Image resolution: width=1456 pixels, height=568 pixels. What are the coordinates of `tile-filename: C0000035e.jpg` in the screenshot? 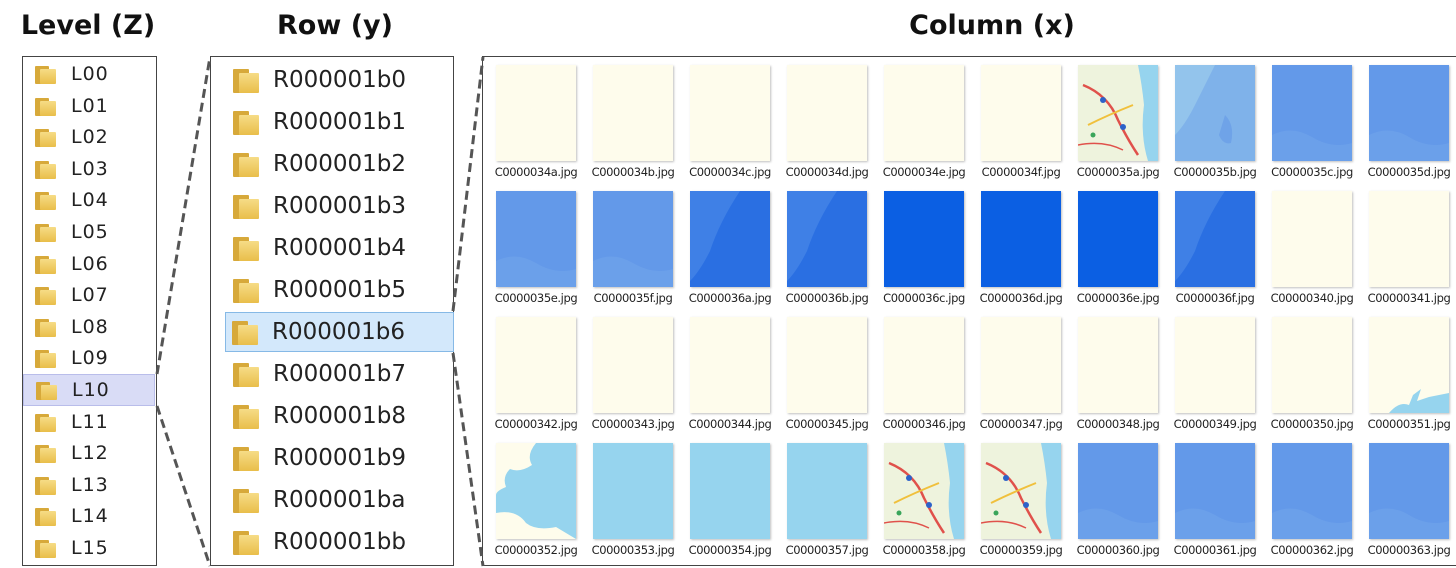 It's located at (536, 298).